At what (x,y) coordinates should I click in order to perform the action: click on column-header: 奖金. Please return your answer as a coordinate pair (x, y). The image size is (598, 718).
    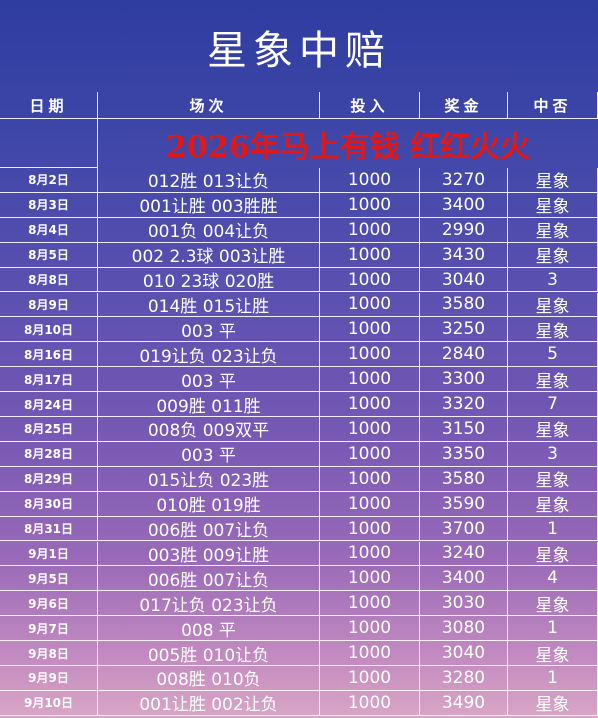
    Looking at the image, I should click on (464, 105).